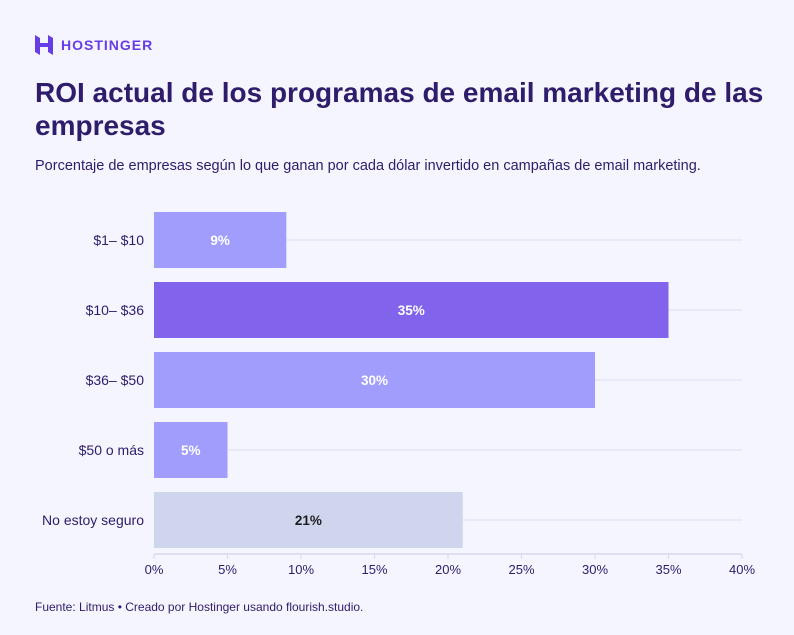 The height and width of the screenshot is (635, 794). What do you see at coordinates (448, 569) in the screenshot?
I see `x-tick-label: 20%` at bounding box center [448, 569].